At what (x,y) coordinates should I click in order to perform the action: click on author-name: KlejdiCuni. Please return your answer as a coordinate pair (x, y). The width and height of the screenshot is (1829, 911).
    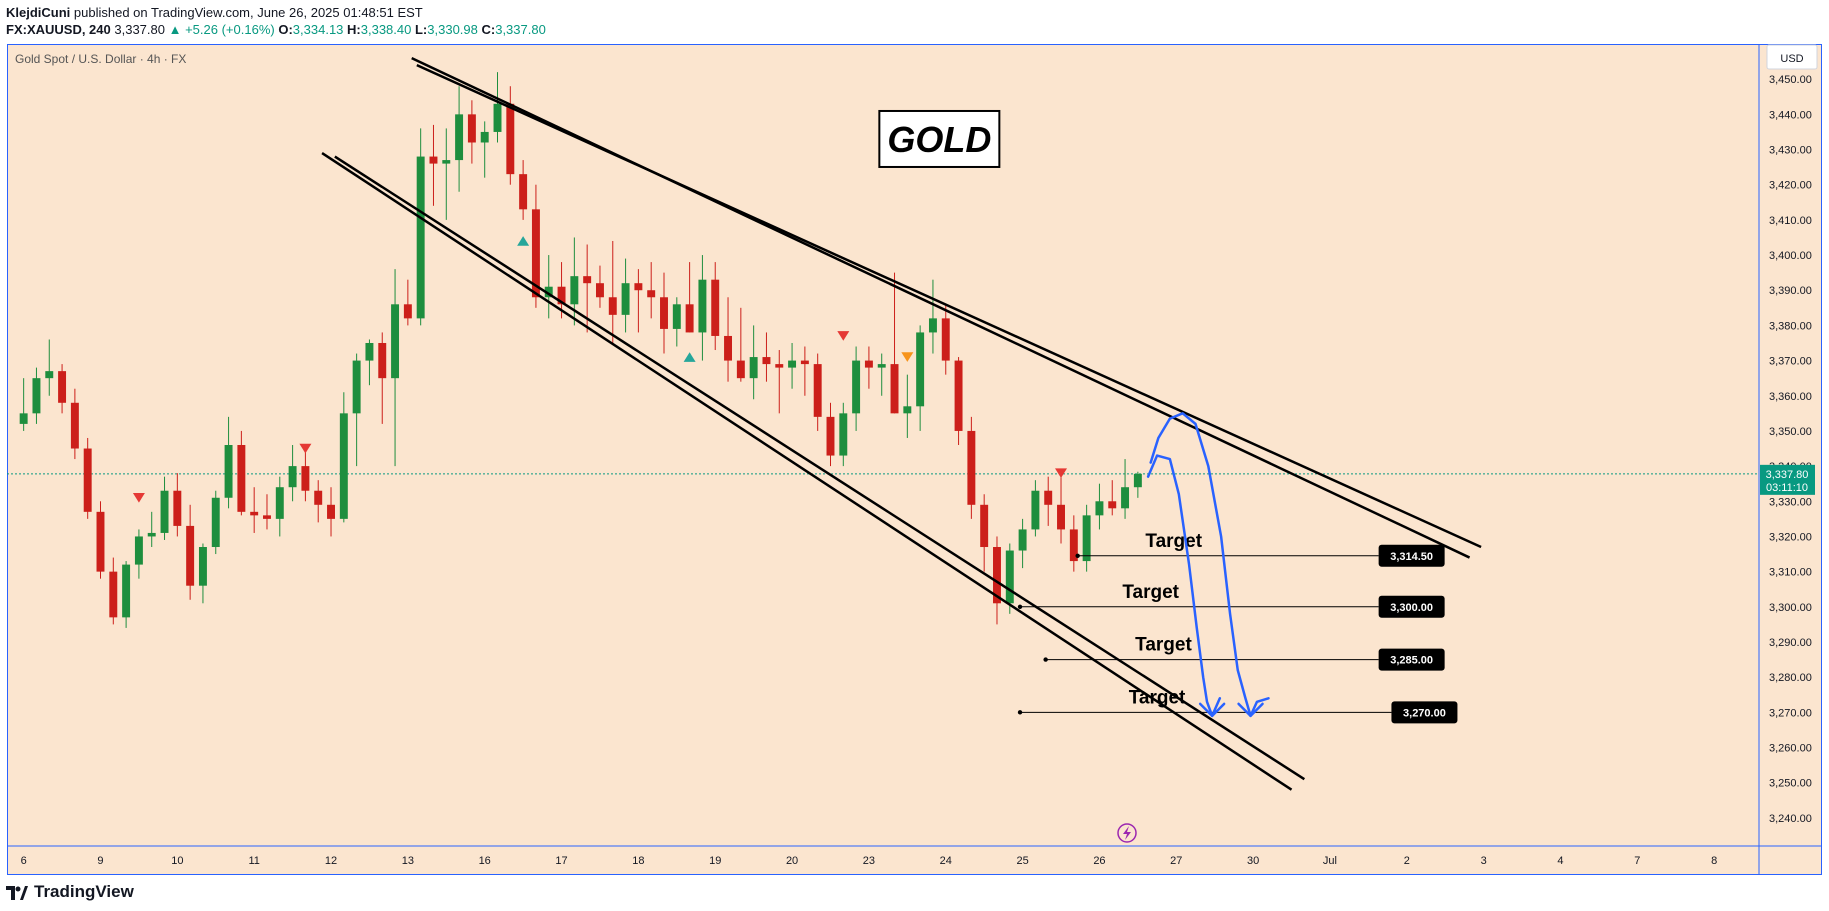
    Looking at the image, I should click on (38, 12).